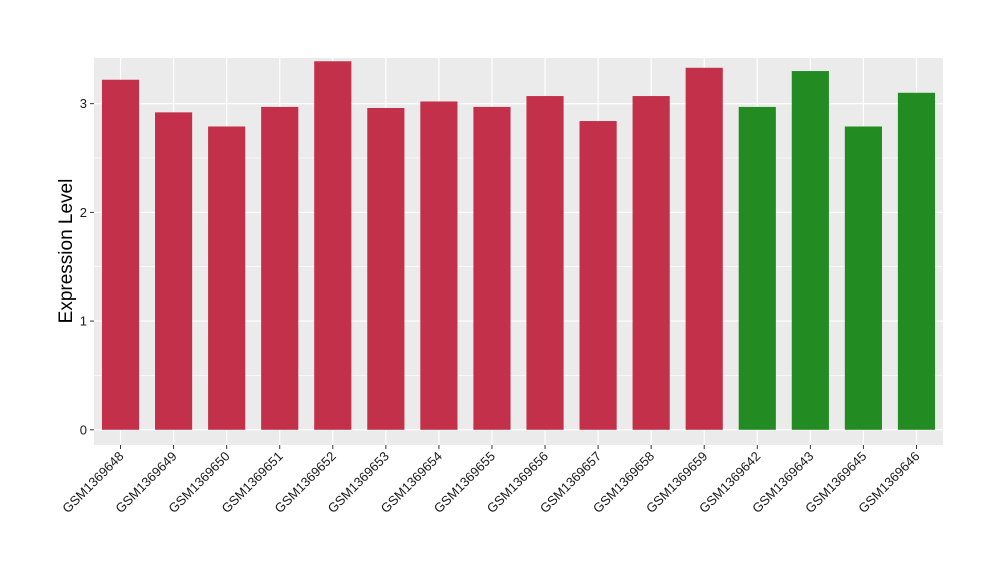 Image resolution: width=1000 pixels, height=585 pixels. What do you see at coordinates (66, 251) in the screenshot?
I see `y-axis-title: Expression Level` at bounding box center [66, 251].